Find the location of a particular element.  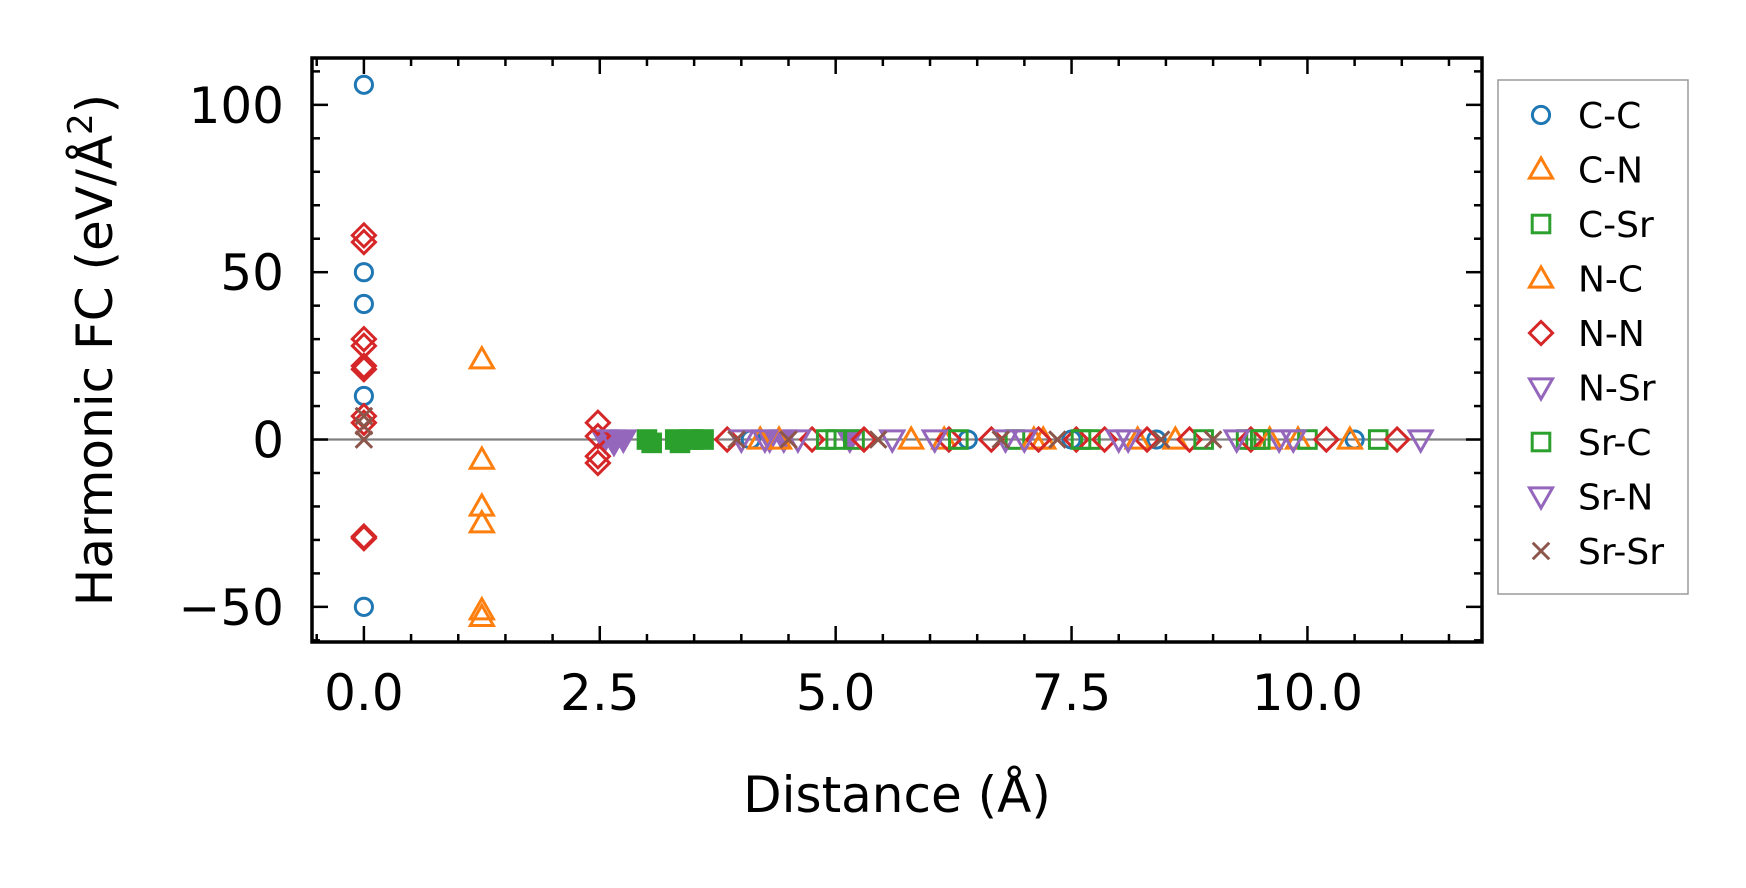

y-tick-label: 0 is located at coordinates (268, 441).